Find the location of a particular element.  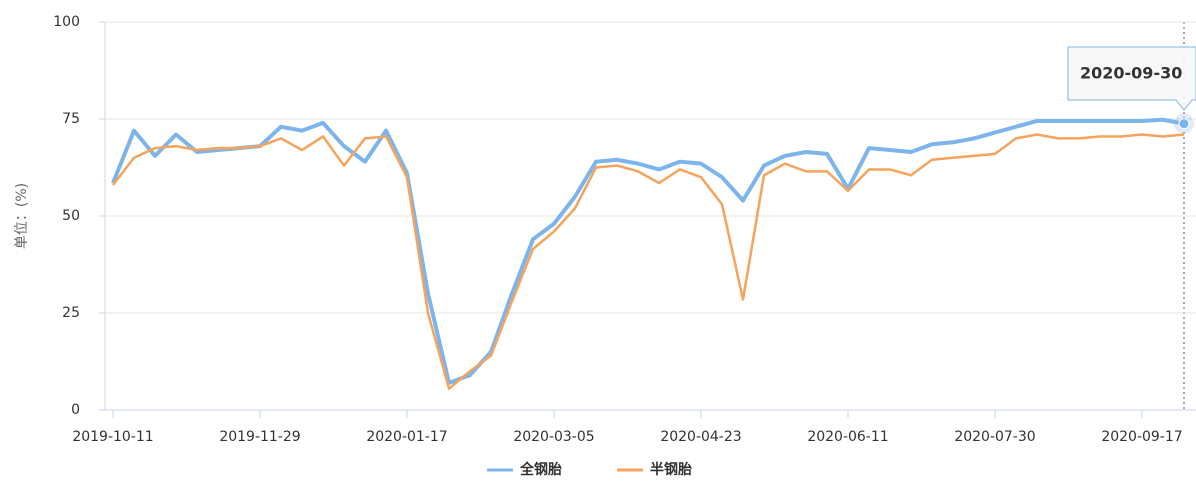

x-tick-label: 2020-09-17 is located at coordinates (1141, 437).